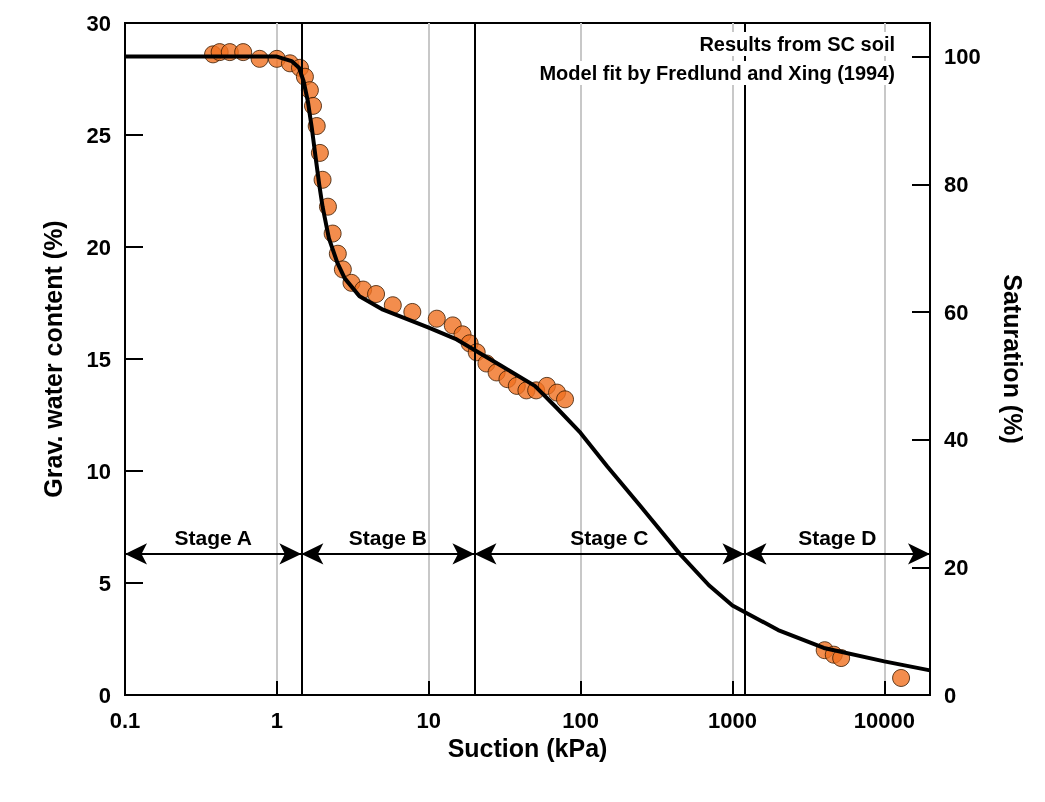 The height and width of the screenshot is (802, 1045). I want to click on y2-axis-title: Saturation (%), so click(1012, 359).